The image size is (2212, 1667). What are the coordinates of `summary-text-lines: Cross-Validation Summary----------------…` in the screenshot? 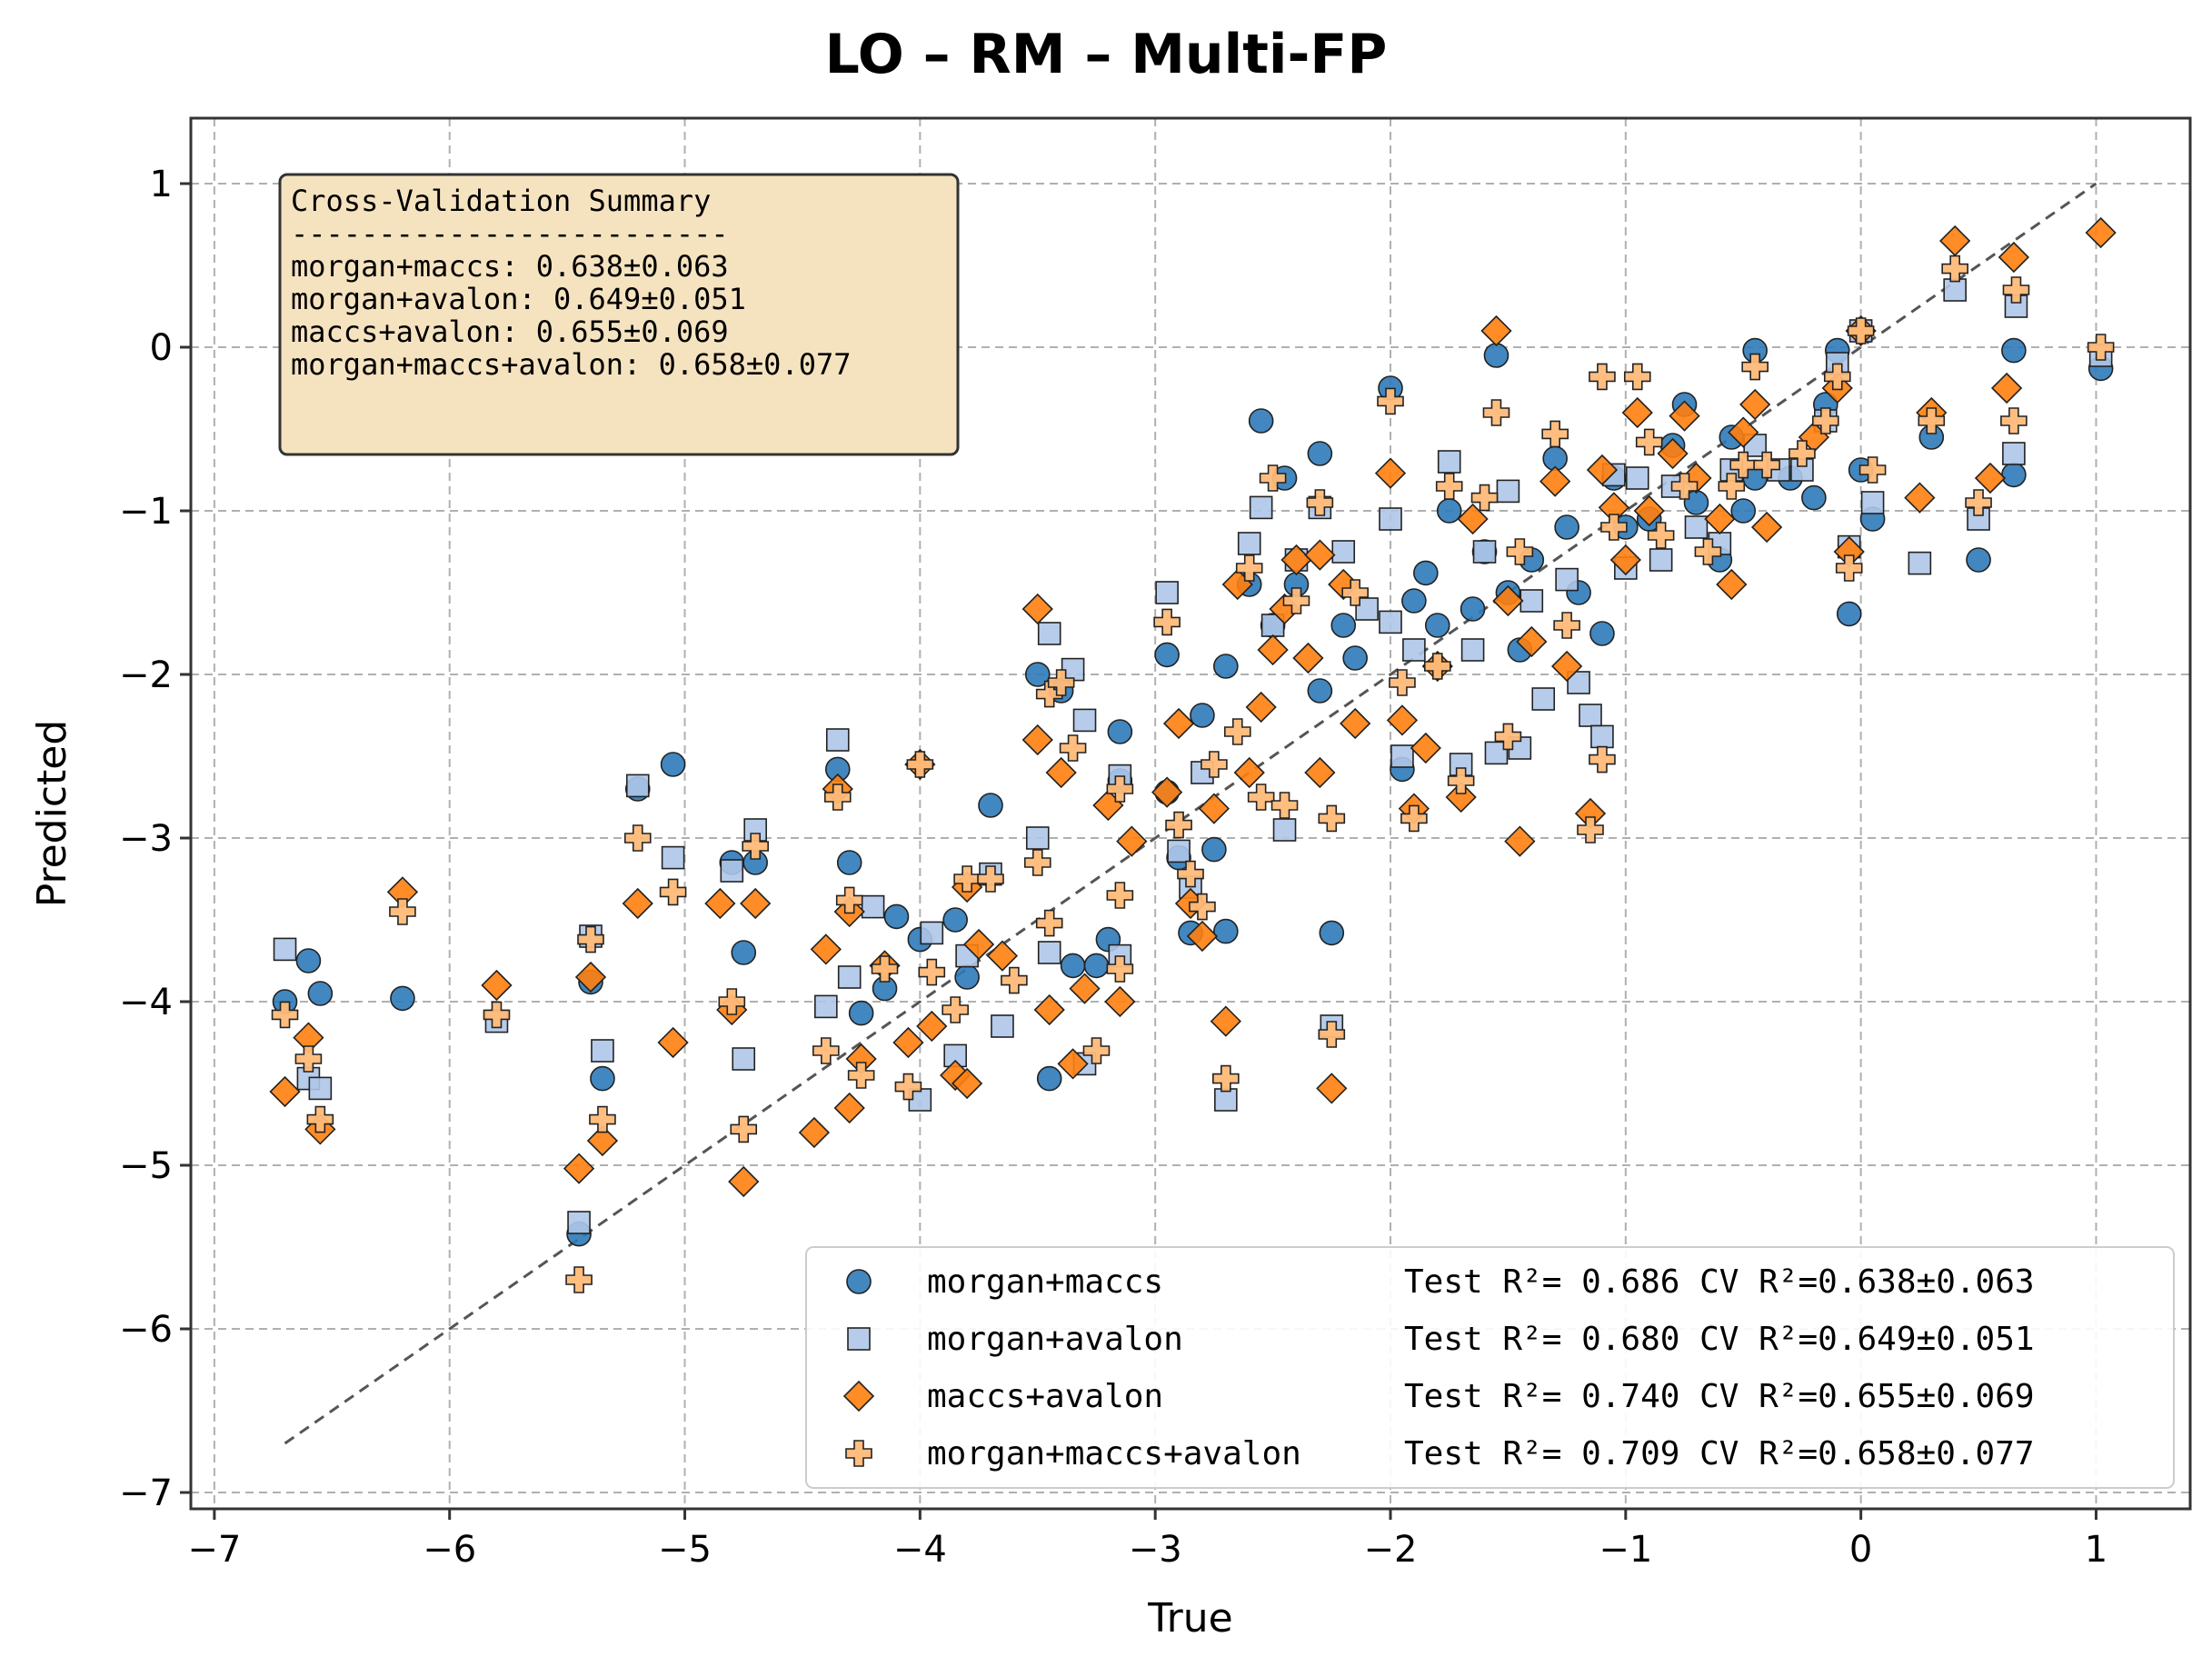 It's located at (572, 283).